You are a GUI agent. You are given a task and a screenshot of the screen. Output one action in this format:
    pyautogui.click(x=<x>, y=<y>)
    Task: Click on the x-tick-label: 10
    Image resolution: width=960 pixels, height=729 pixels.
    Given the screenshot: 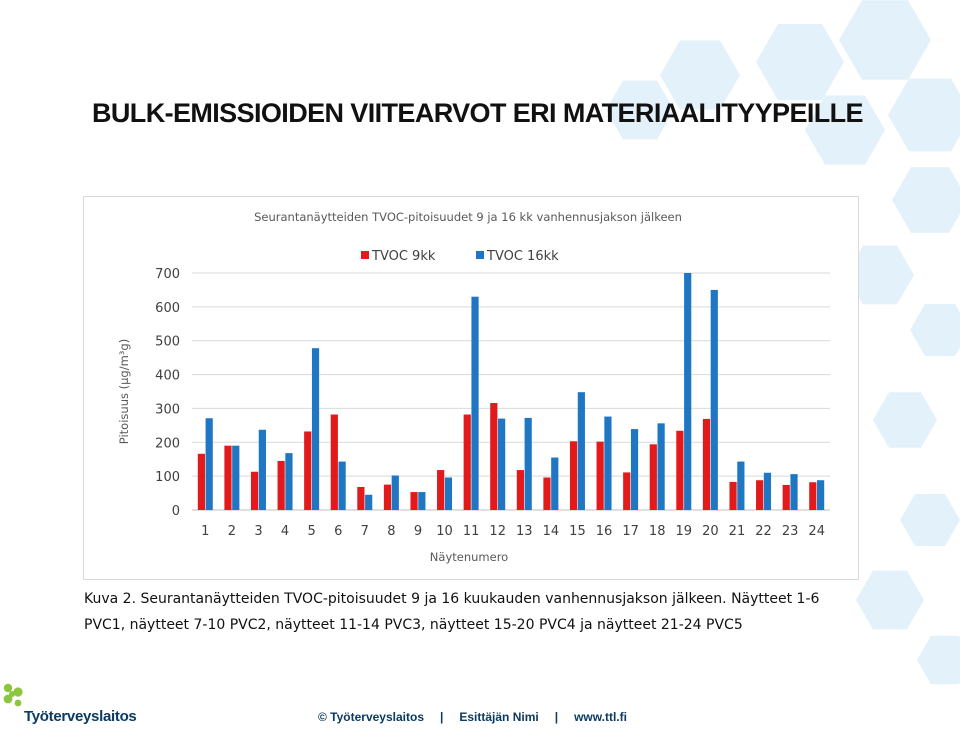 What is the action you would take?
    pyautogui.click(x=444, y=531)
    